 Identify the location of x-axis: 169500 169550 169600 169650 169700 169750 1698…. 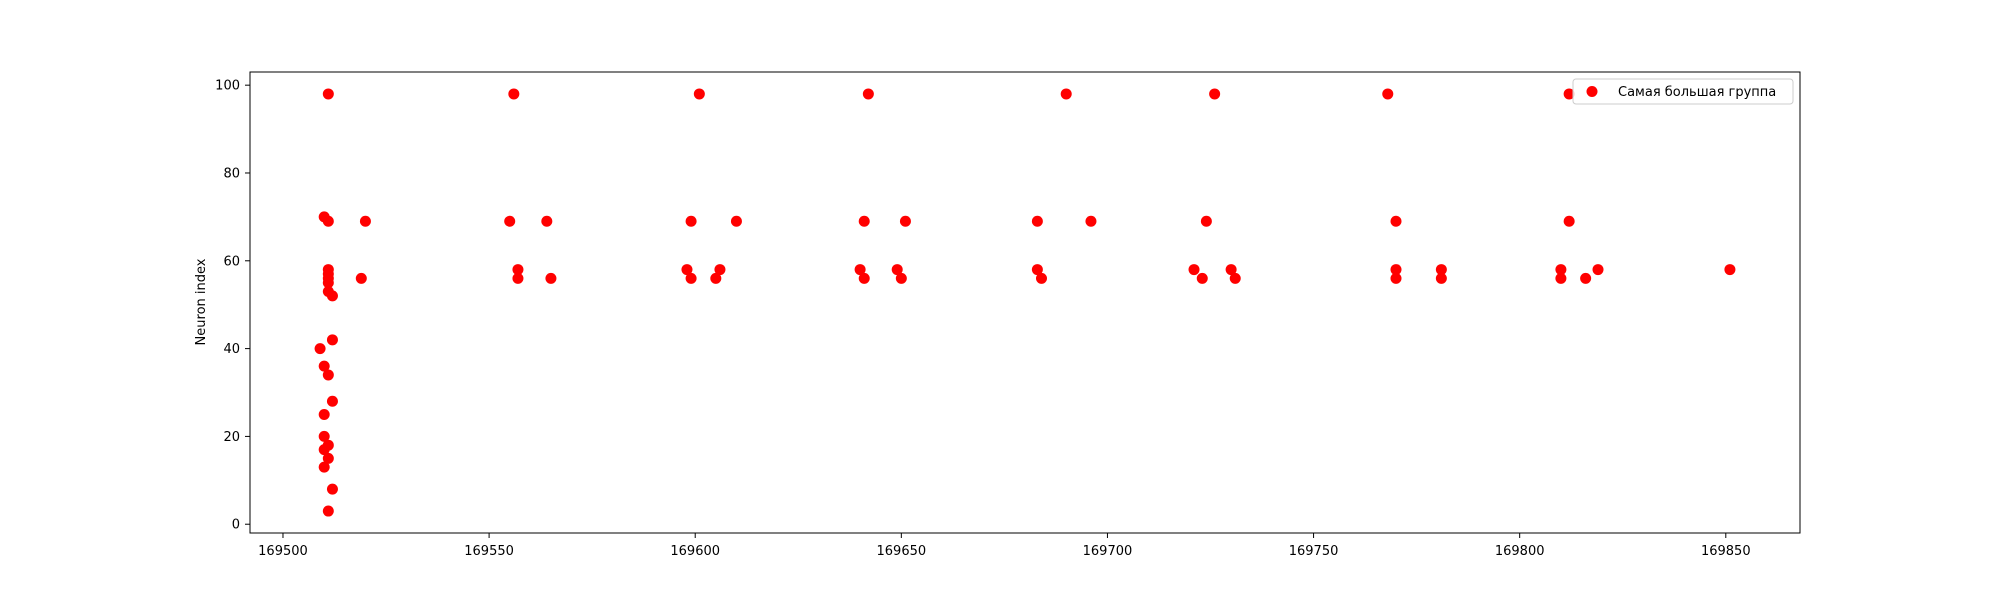
(1004, 546).